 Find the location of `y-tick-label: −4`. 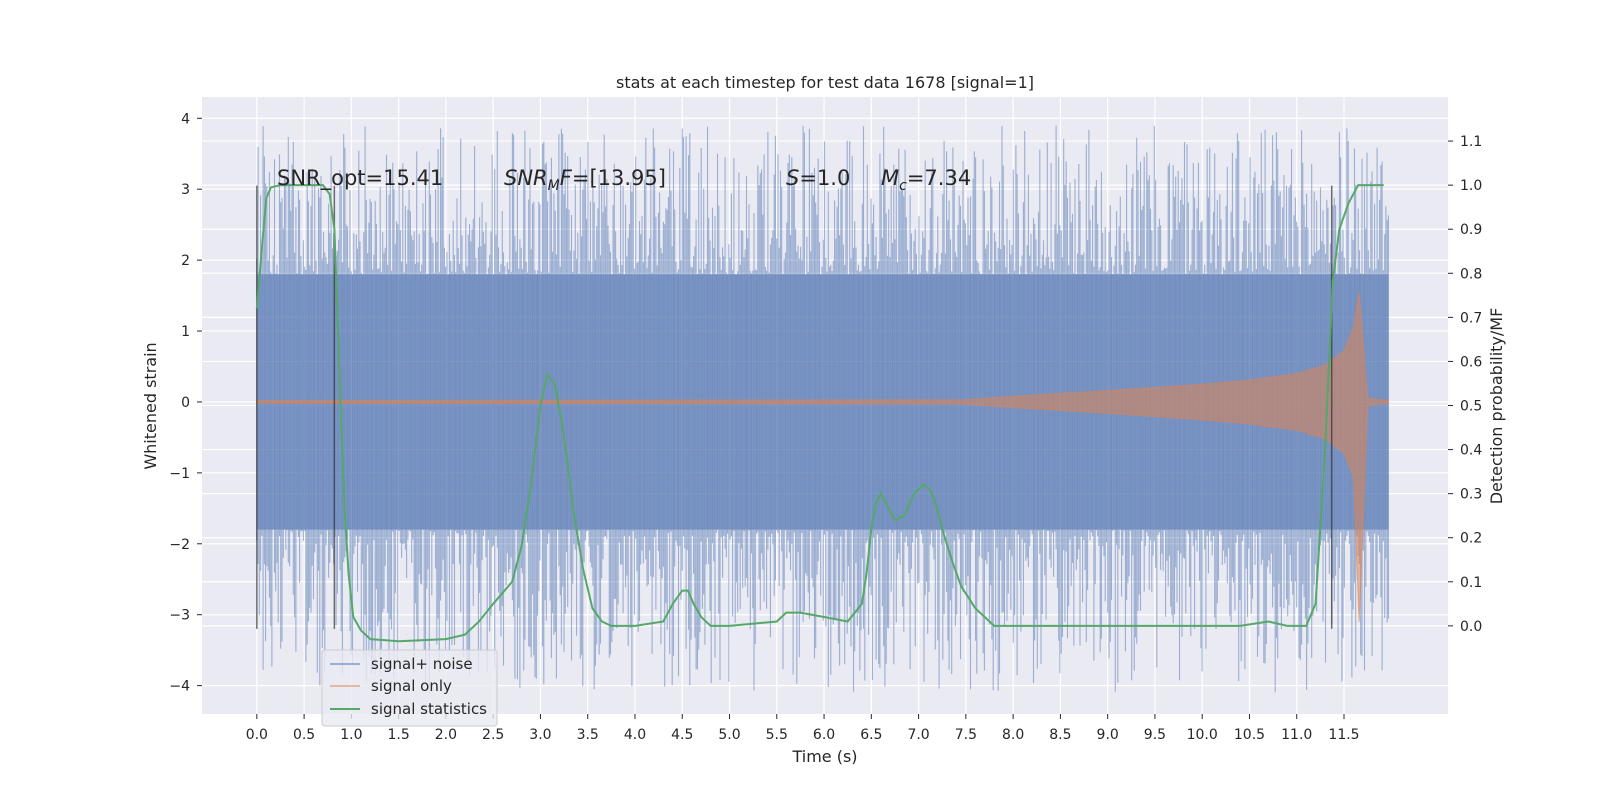

y-tick-label: −4 is located at coordinates (179, 687).